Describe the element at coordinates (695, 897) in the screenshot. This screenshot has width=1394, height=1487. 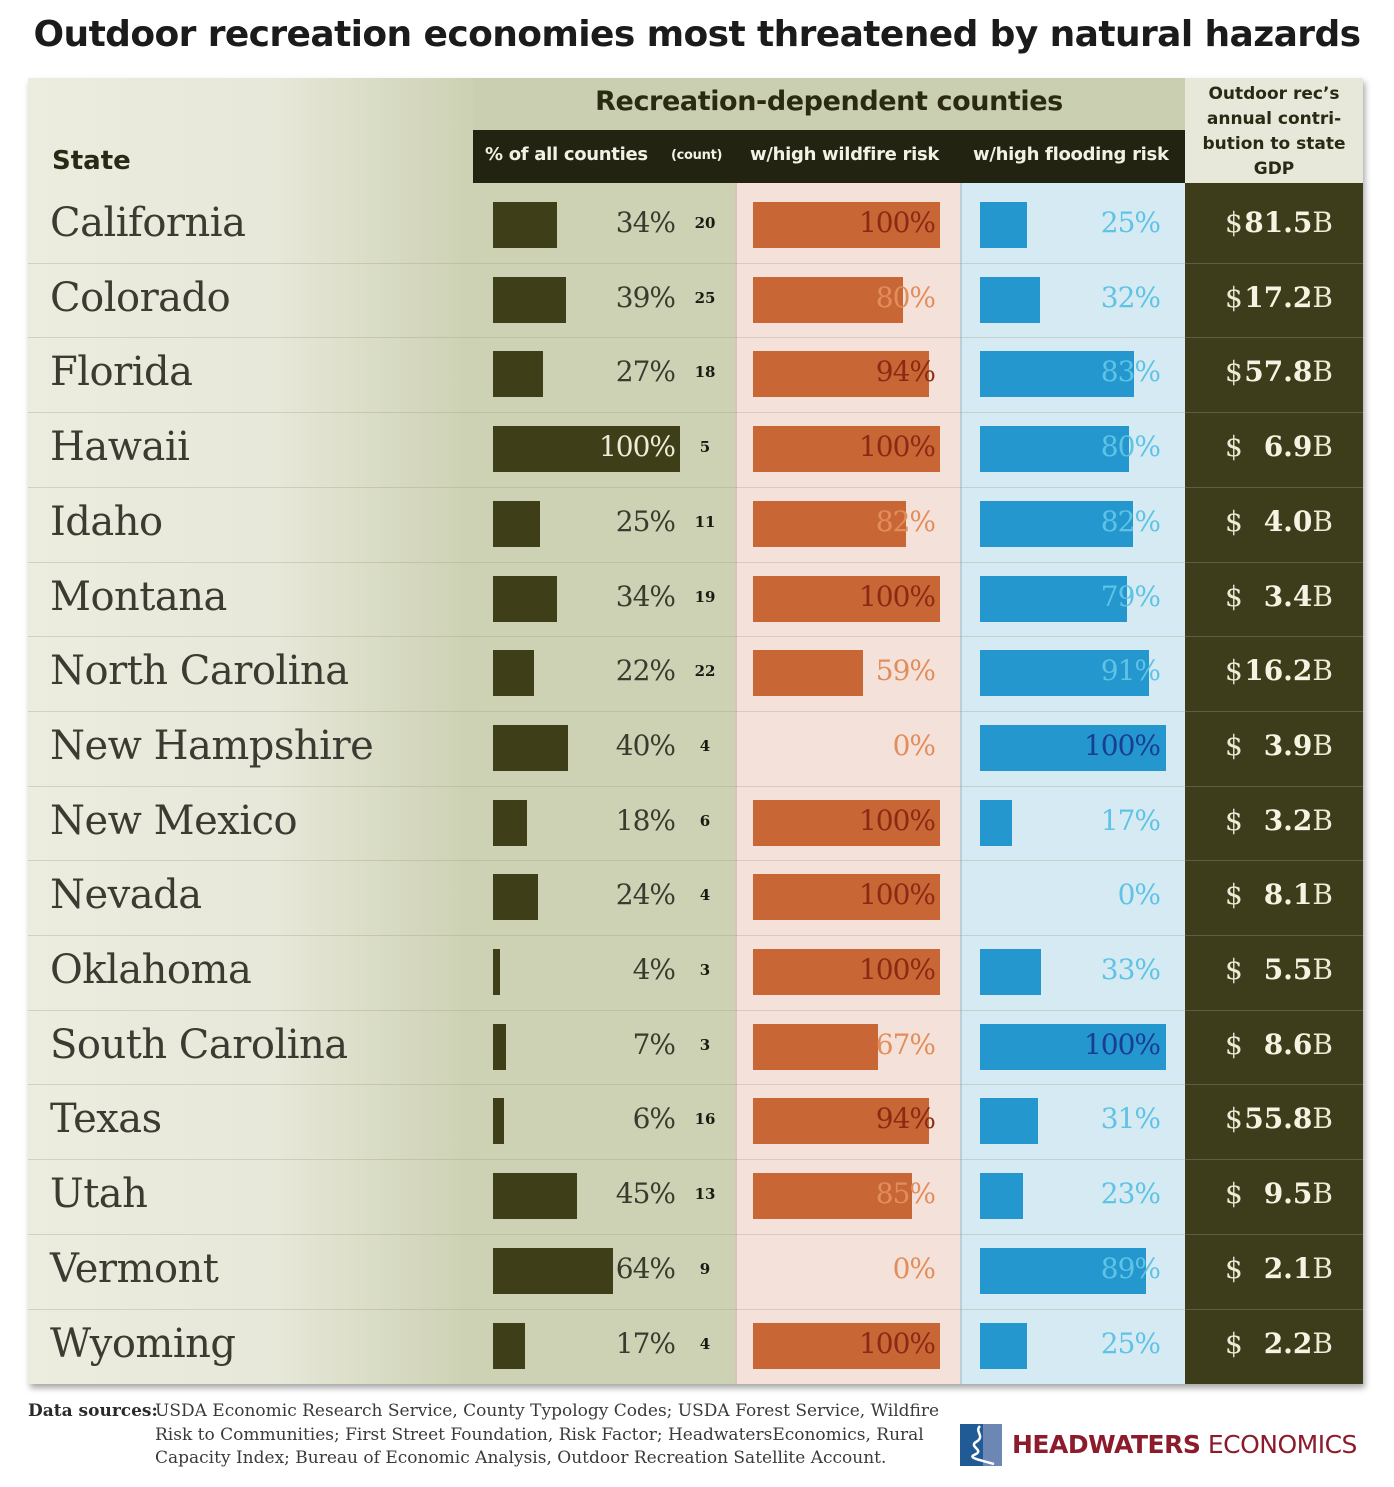
I see `table-row: Nevada 24% 4 100% 0% $8.1B` at that location.